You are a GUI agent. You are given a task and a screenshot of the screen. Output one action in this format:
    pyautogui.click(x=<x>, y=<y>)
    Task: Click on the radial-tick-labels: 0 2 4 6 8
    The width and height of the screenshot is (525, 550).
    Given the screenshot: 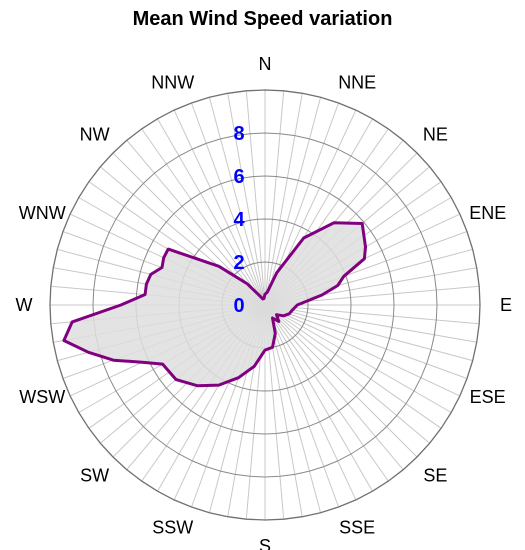 What is the action you would take?
    pyautogui.click(x=239, y=220)
    